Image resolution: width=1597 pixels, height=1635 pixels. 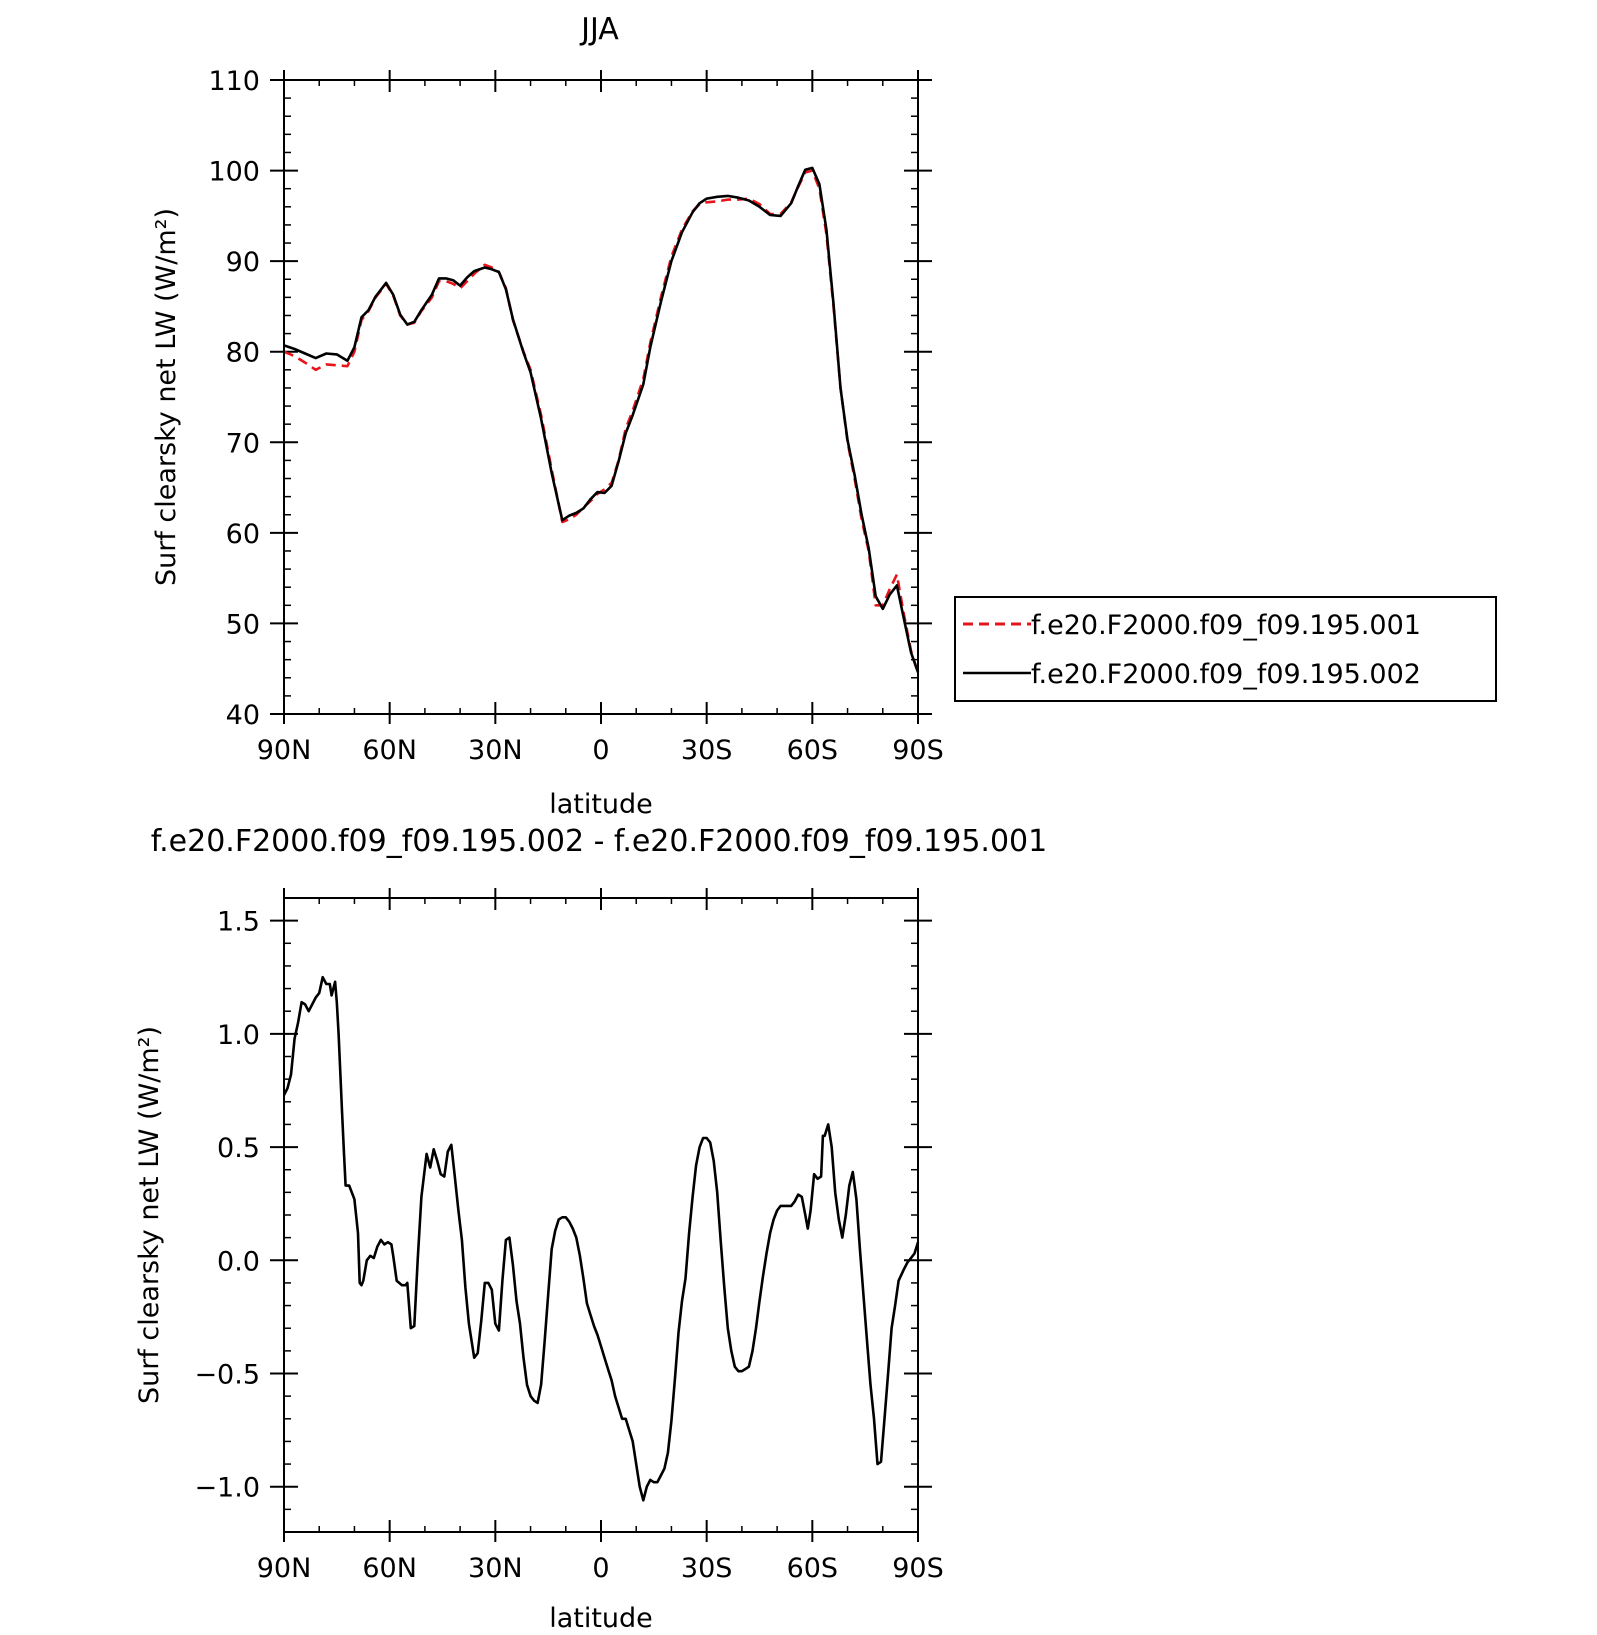 I want to click on bottom-x-axis-label: latitude, so click(x=601, y=1618).